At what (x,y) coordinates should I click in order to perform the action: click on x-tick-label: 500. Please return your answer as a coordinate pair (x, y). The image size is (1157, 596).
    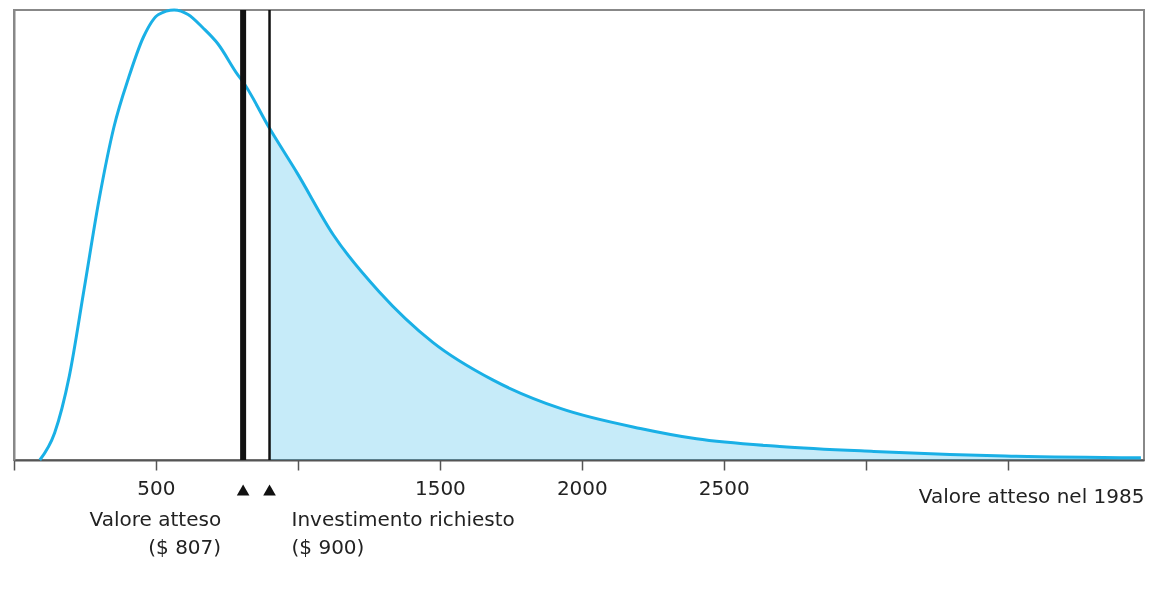
    Looking at the image, I should click on (156, 487).